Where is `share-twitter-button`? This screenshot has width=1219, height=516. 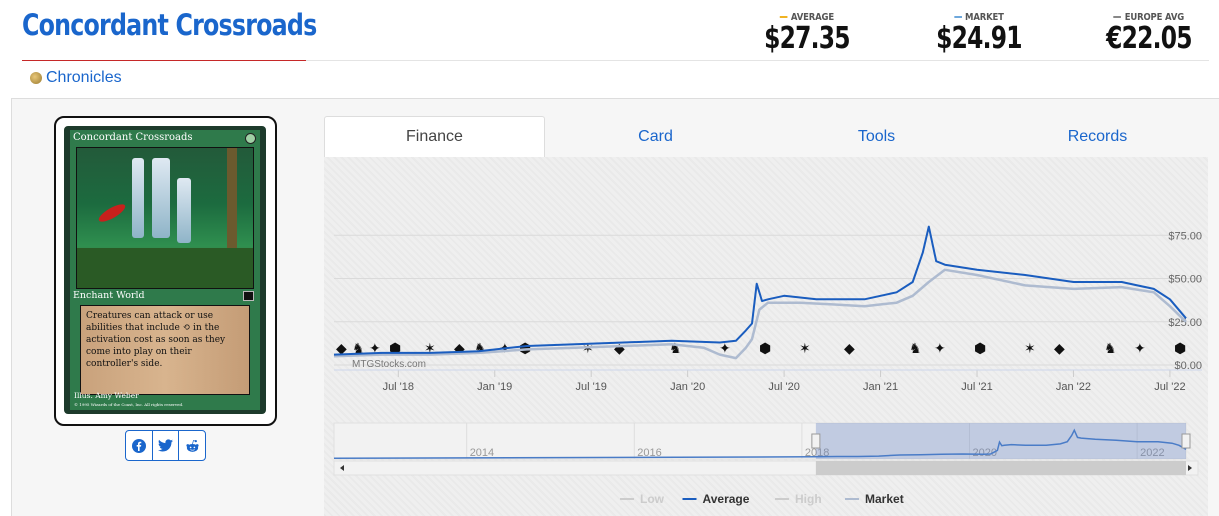
share-twitter-button is located at coordinates (166, 445).